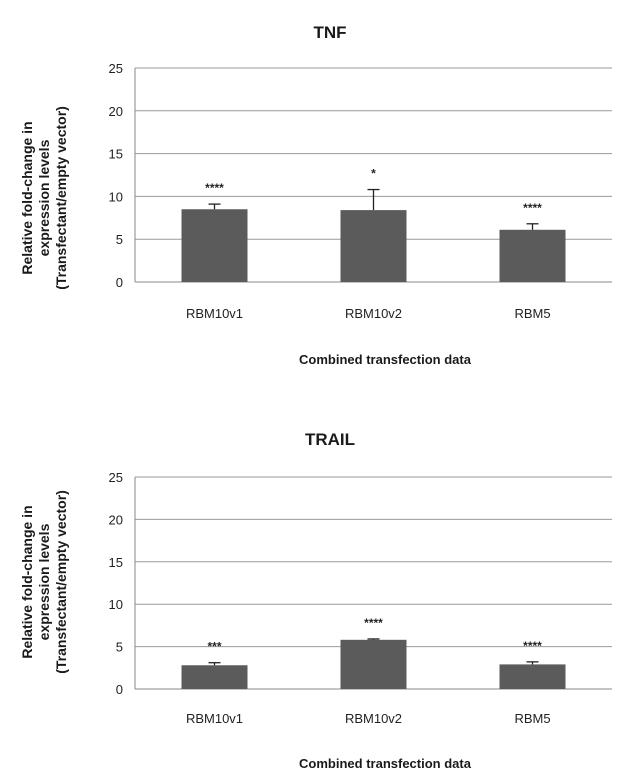  I want to click on chart-title: TRAIL, so click(330, 439).